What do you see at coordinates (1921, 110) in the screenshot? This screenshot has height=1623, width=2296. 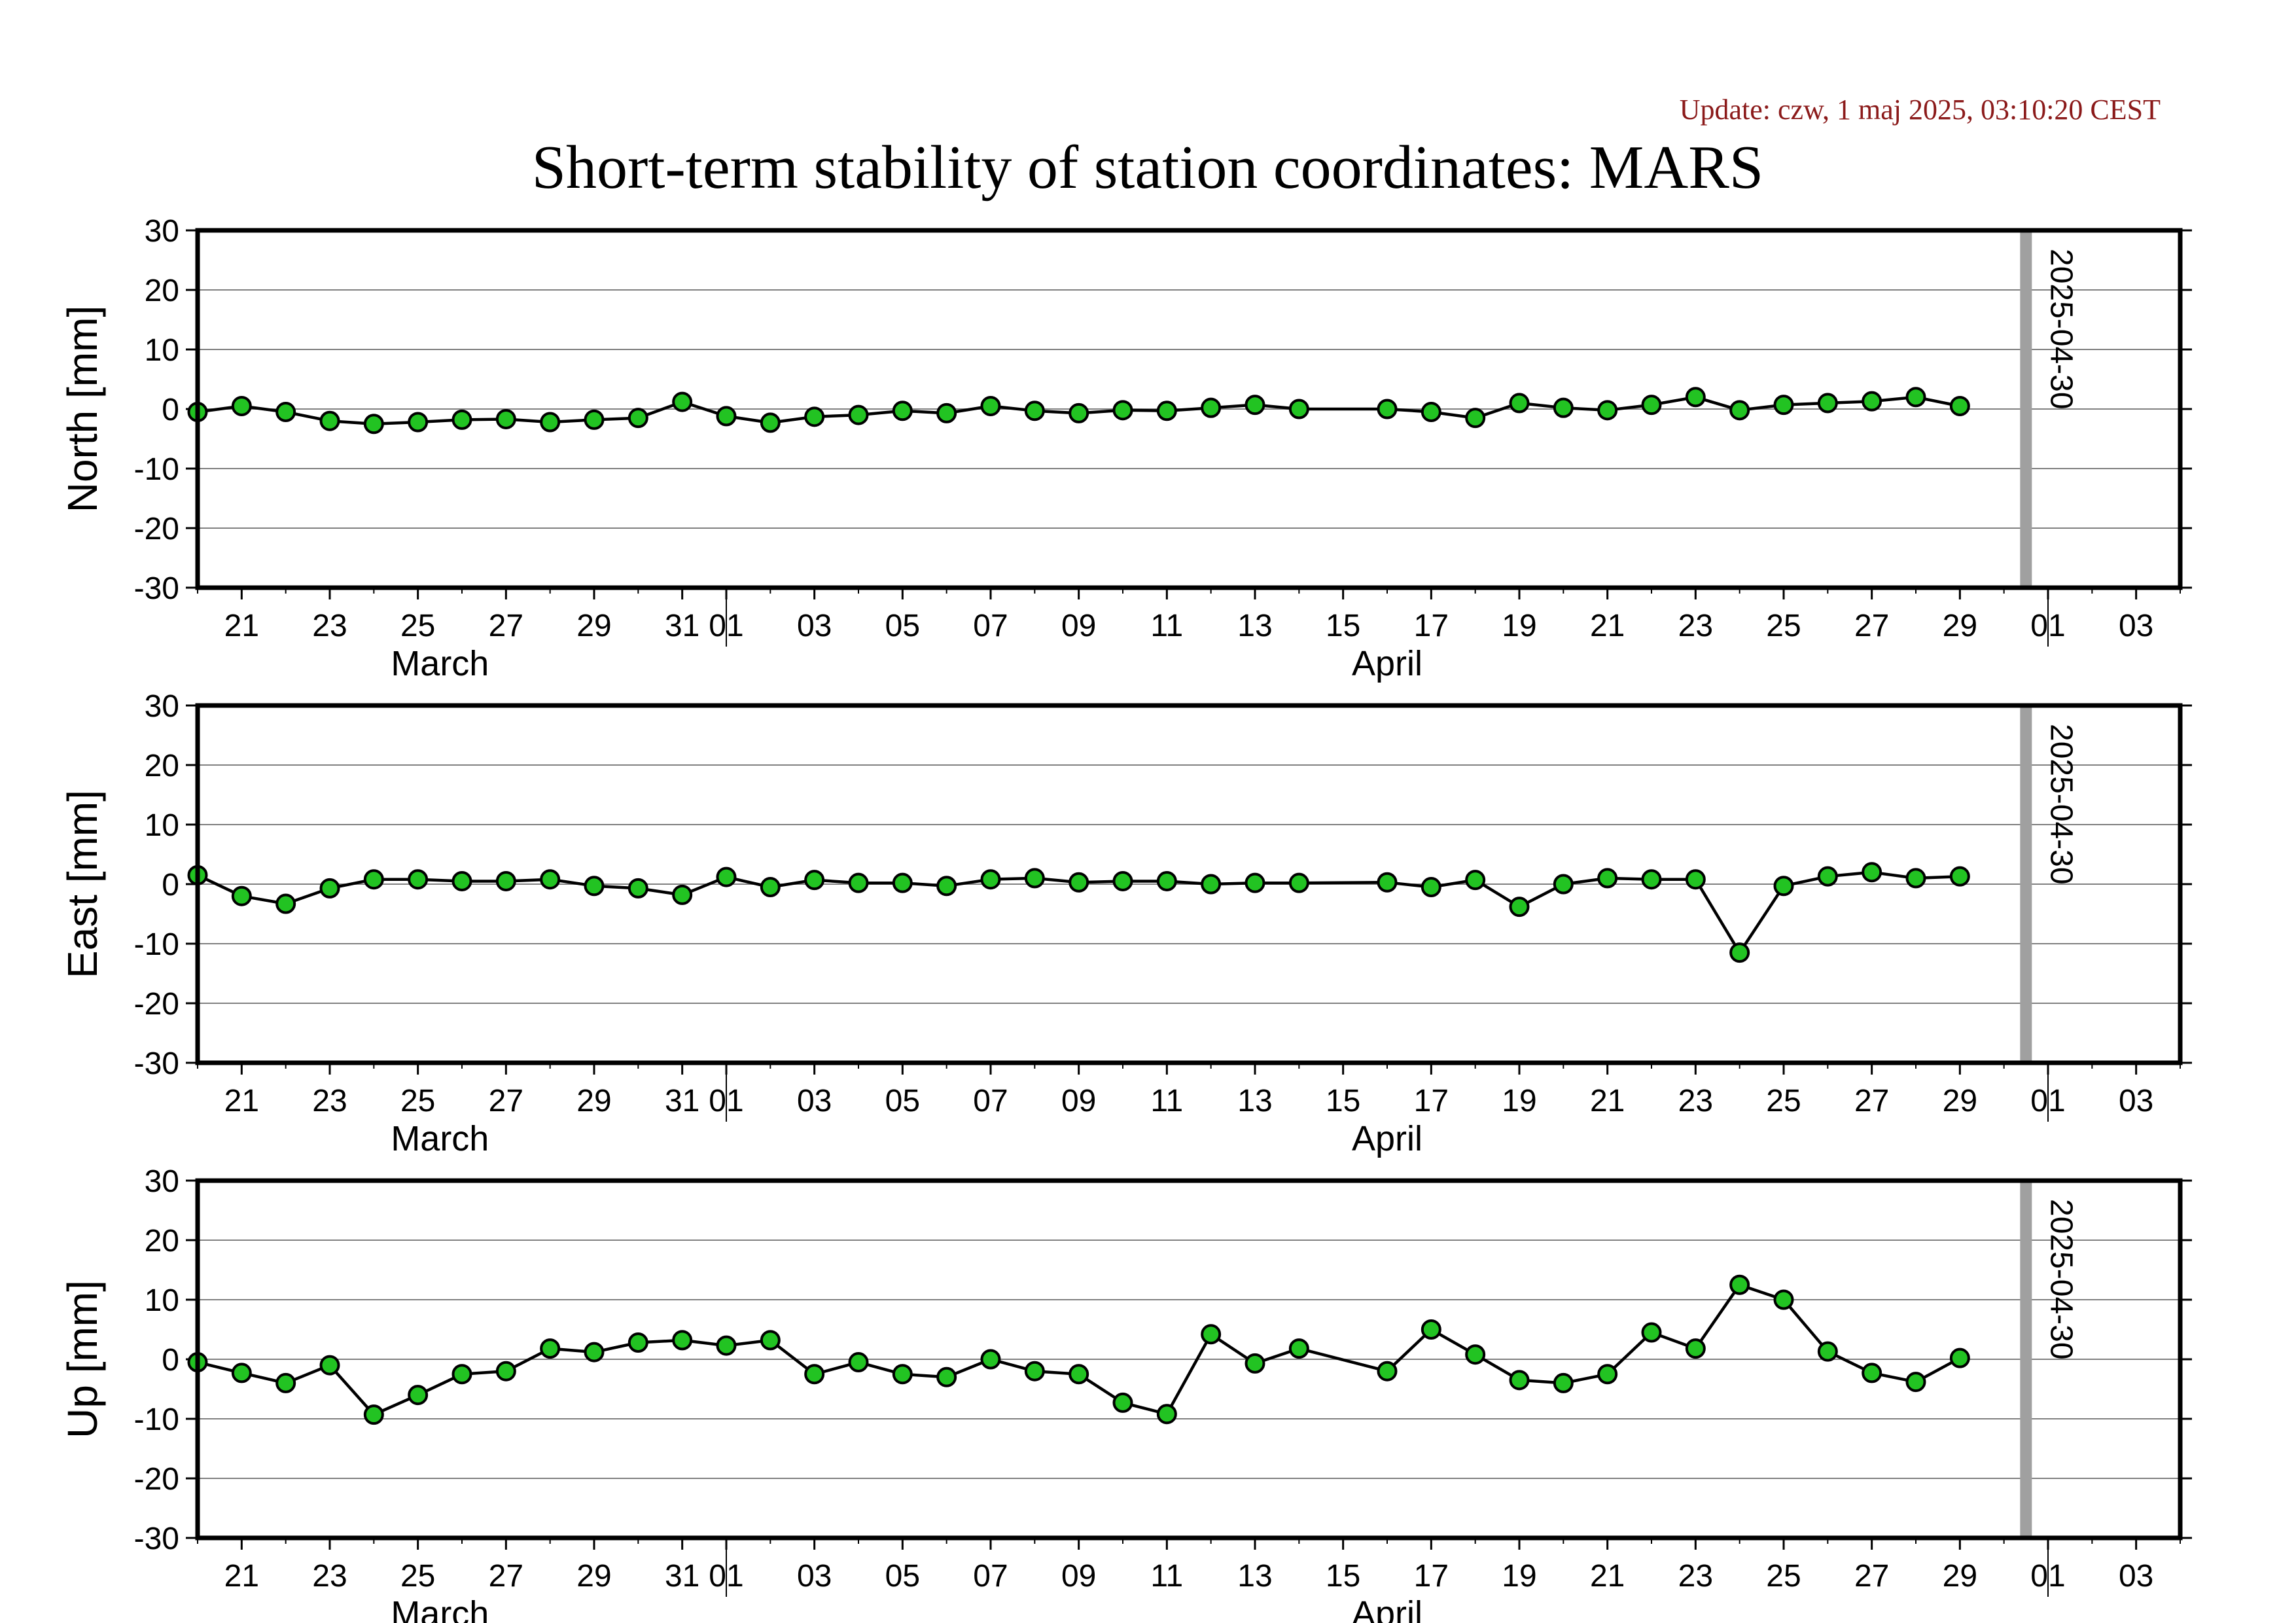 I see `update-timestamp: Update: czw, 1 maj 2025, 03:10:20 CEST` at bounding box center [1921, 110].